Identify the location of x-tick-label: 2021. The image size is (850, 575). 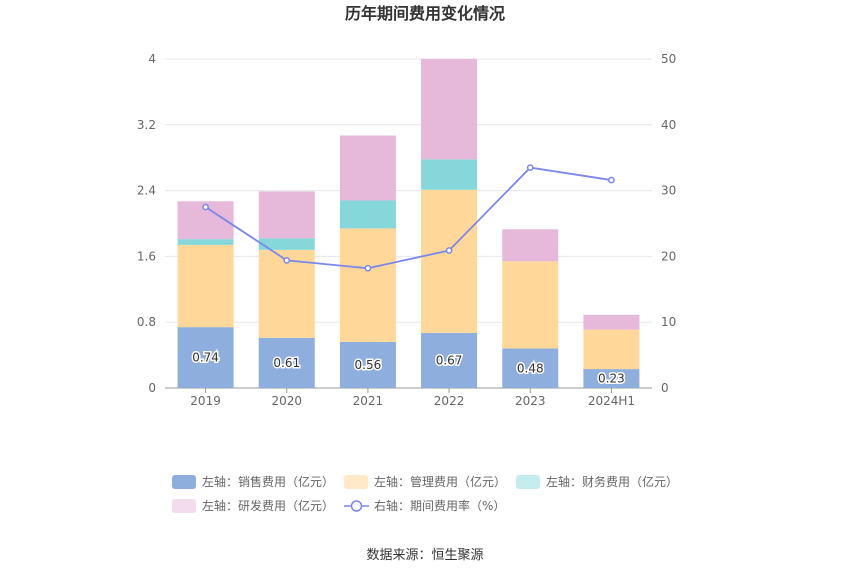
(368, 401).